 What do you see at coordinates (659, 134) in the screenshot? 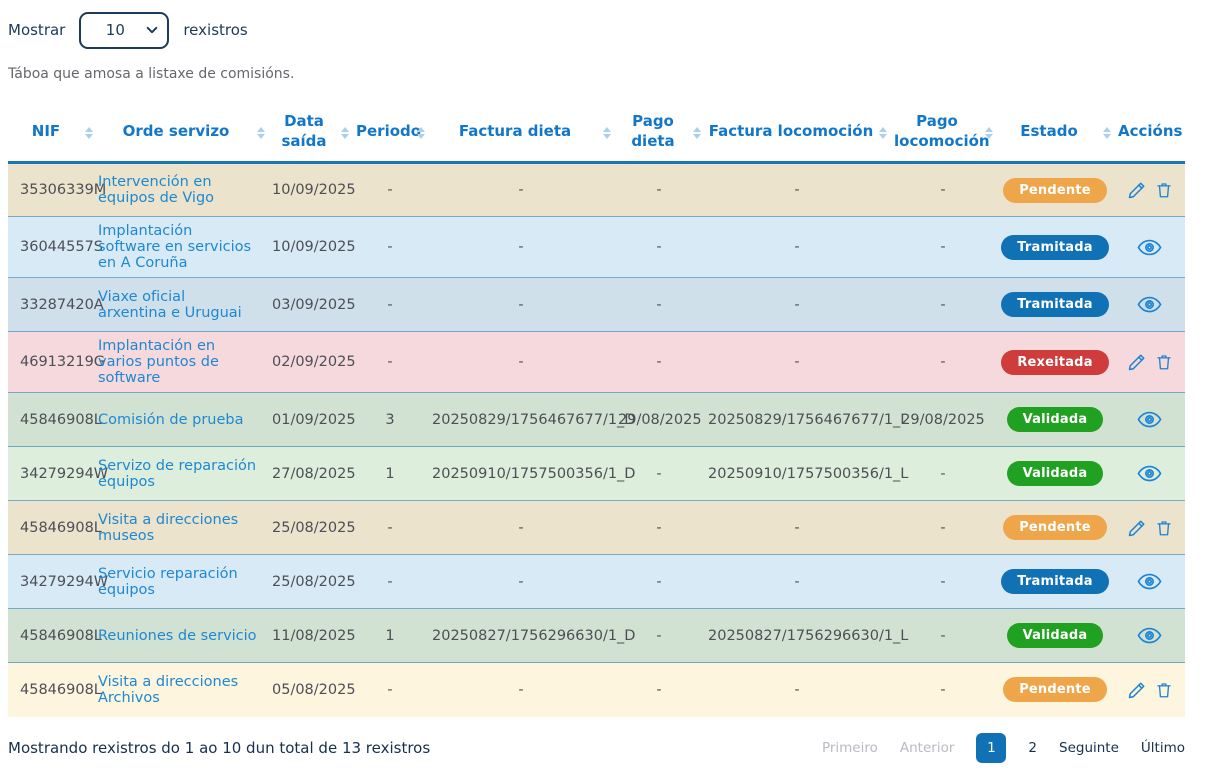
I see `column-header-pago-dieta: Pago dieta` at bounding box center [659, 134].